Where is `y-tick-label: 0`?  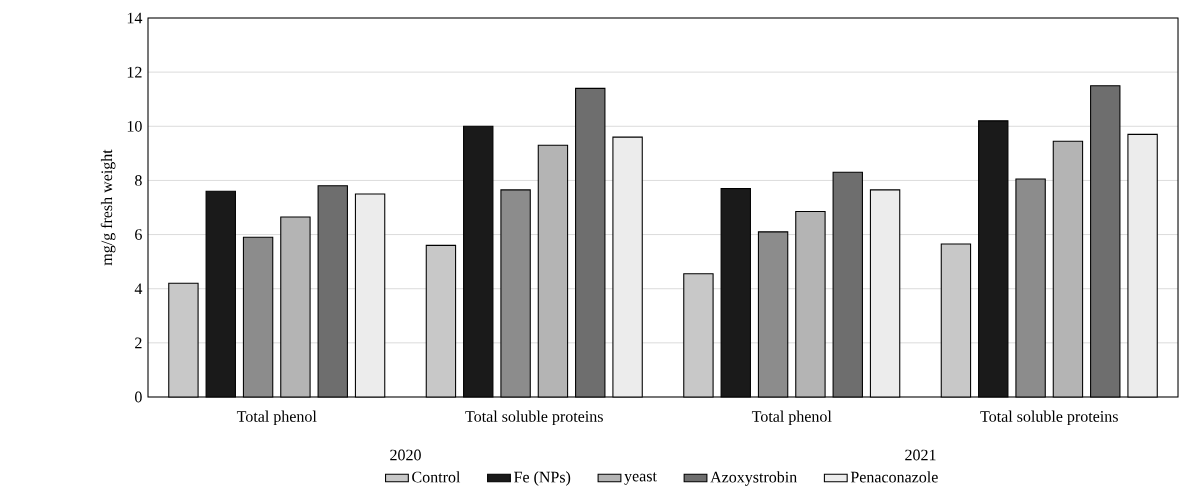
y-tick-label: 0 is located at coordinates (138, 397).